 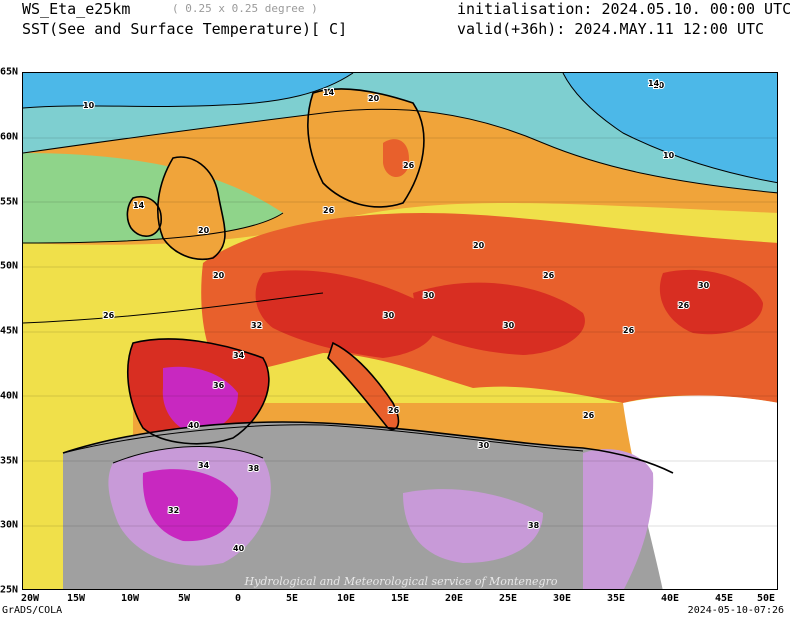 What do you see at coordinates (473, 526) in the screenshot?
I see `libya-hot-zone` at bounding box center [473, 526].